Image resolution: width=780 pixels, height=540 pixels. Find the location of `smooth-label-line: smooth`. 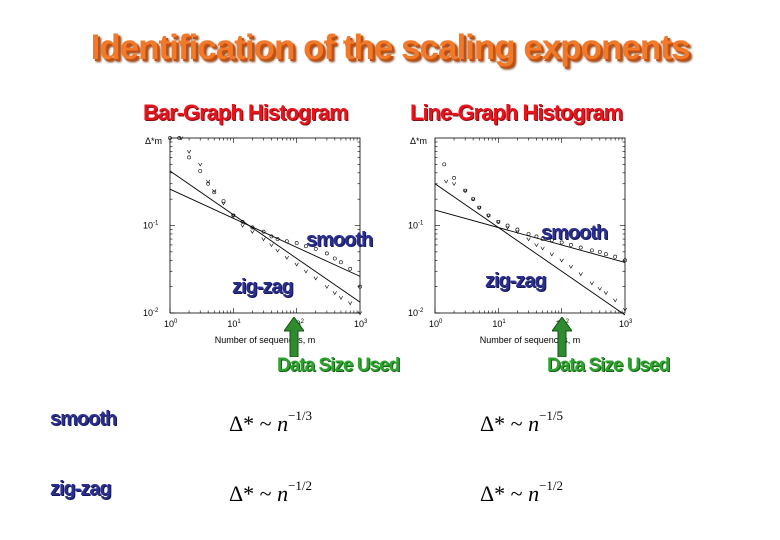

smooth-label-line: smooth is located at coordinates (574, 233).